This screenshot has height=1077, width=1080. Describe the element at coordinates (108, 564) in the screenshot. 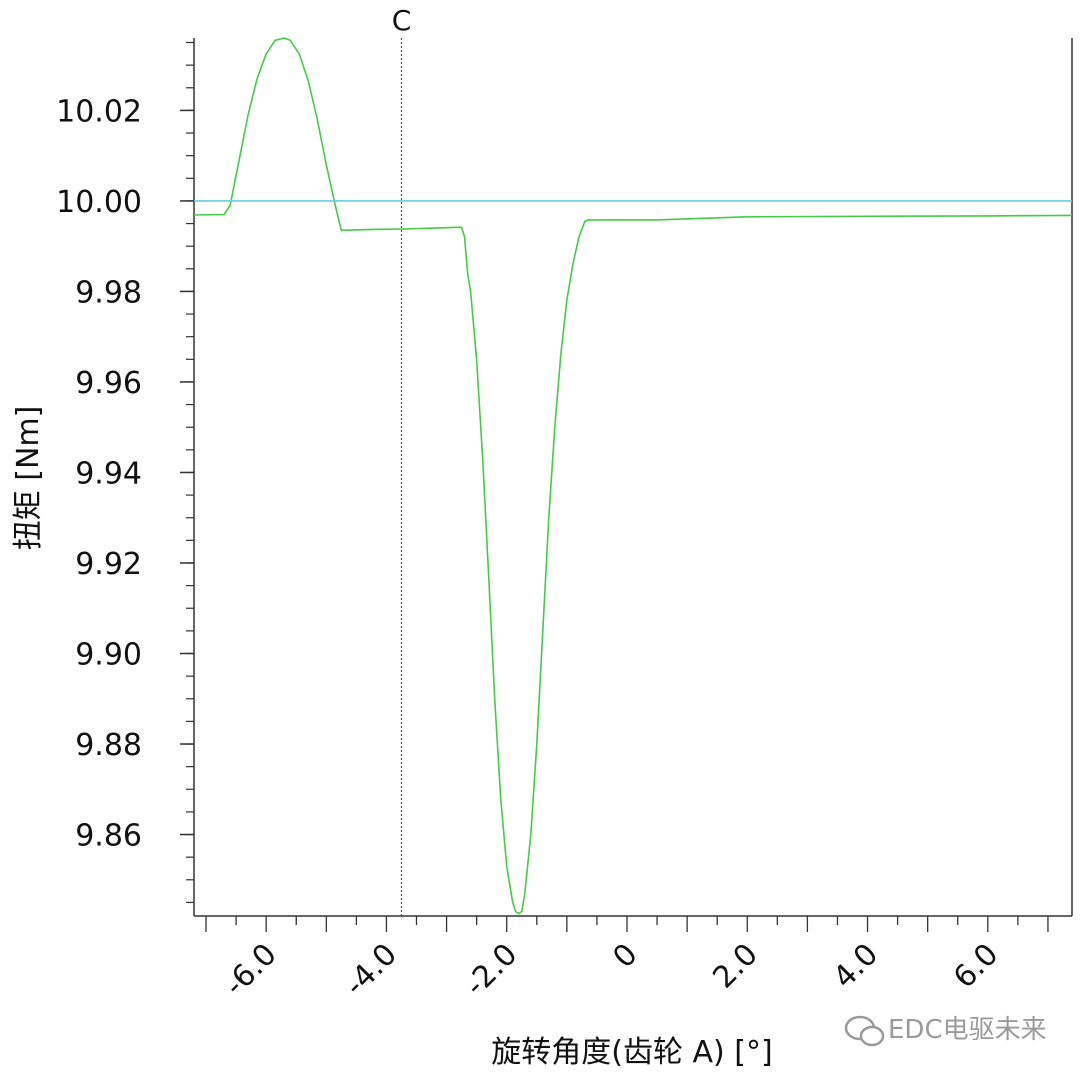

I see `y-tick-label: 9.92` at that location.